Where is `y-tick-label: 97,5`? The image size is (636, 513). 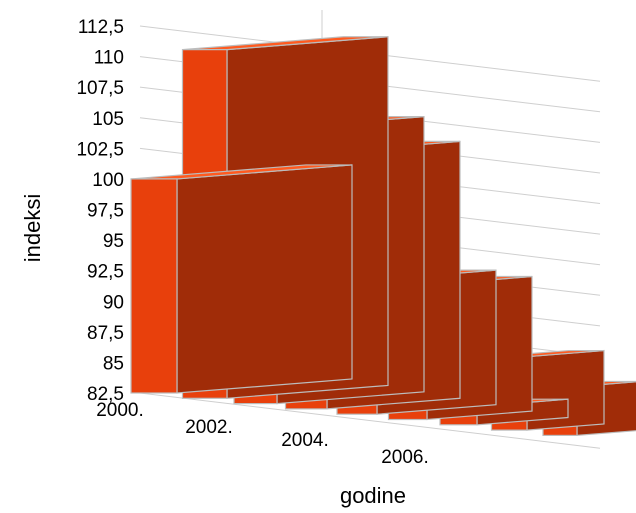 y-tick-label: 97,5 is located at coordinates (105, 211).